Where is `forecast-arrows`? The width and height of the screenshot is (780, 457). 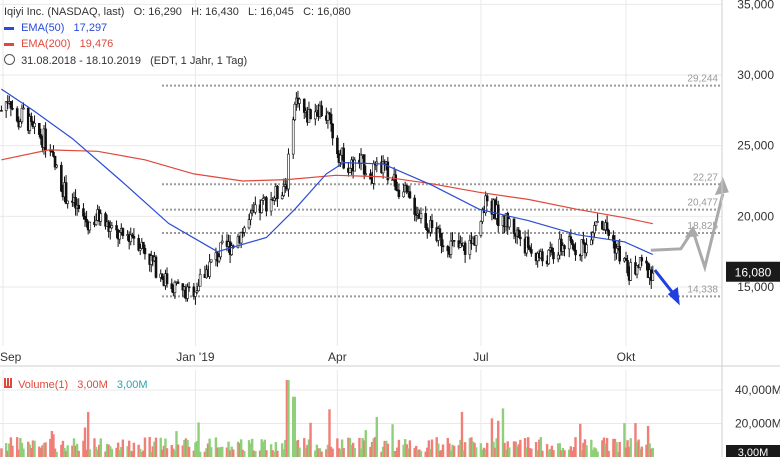
forecast-arrows is located at coordinates (689, 241).